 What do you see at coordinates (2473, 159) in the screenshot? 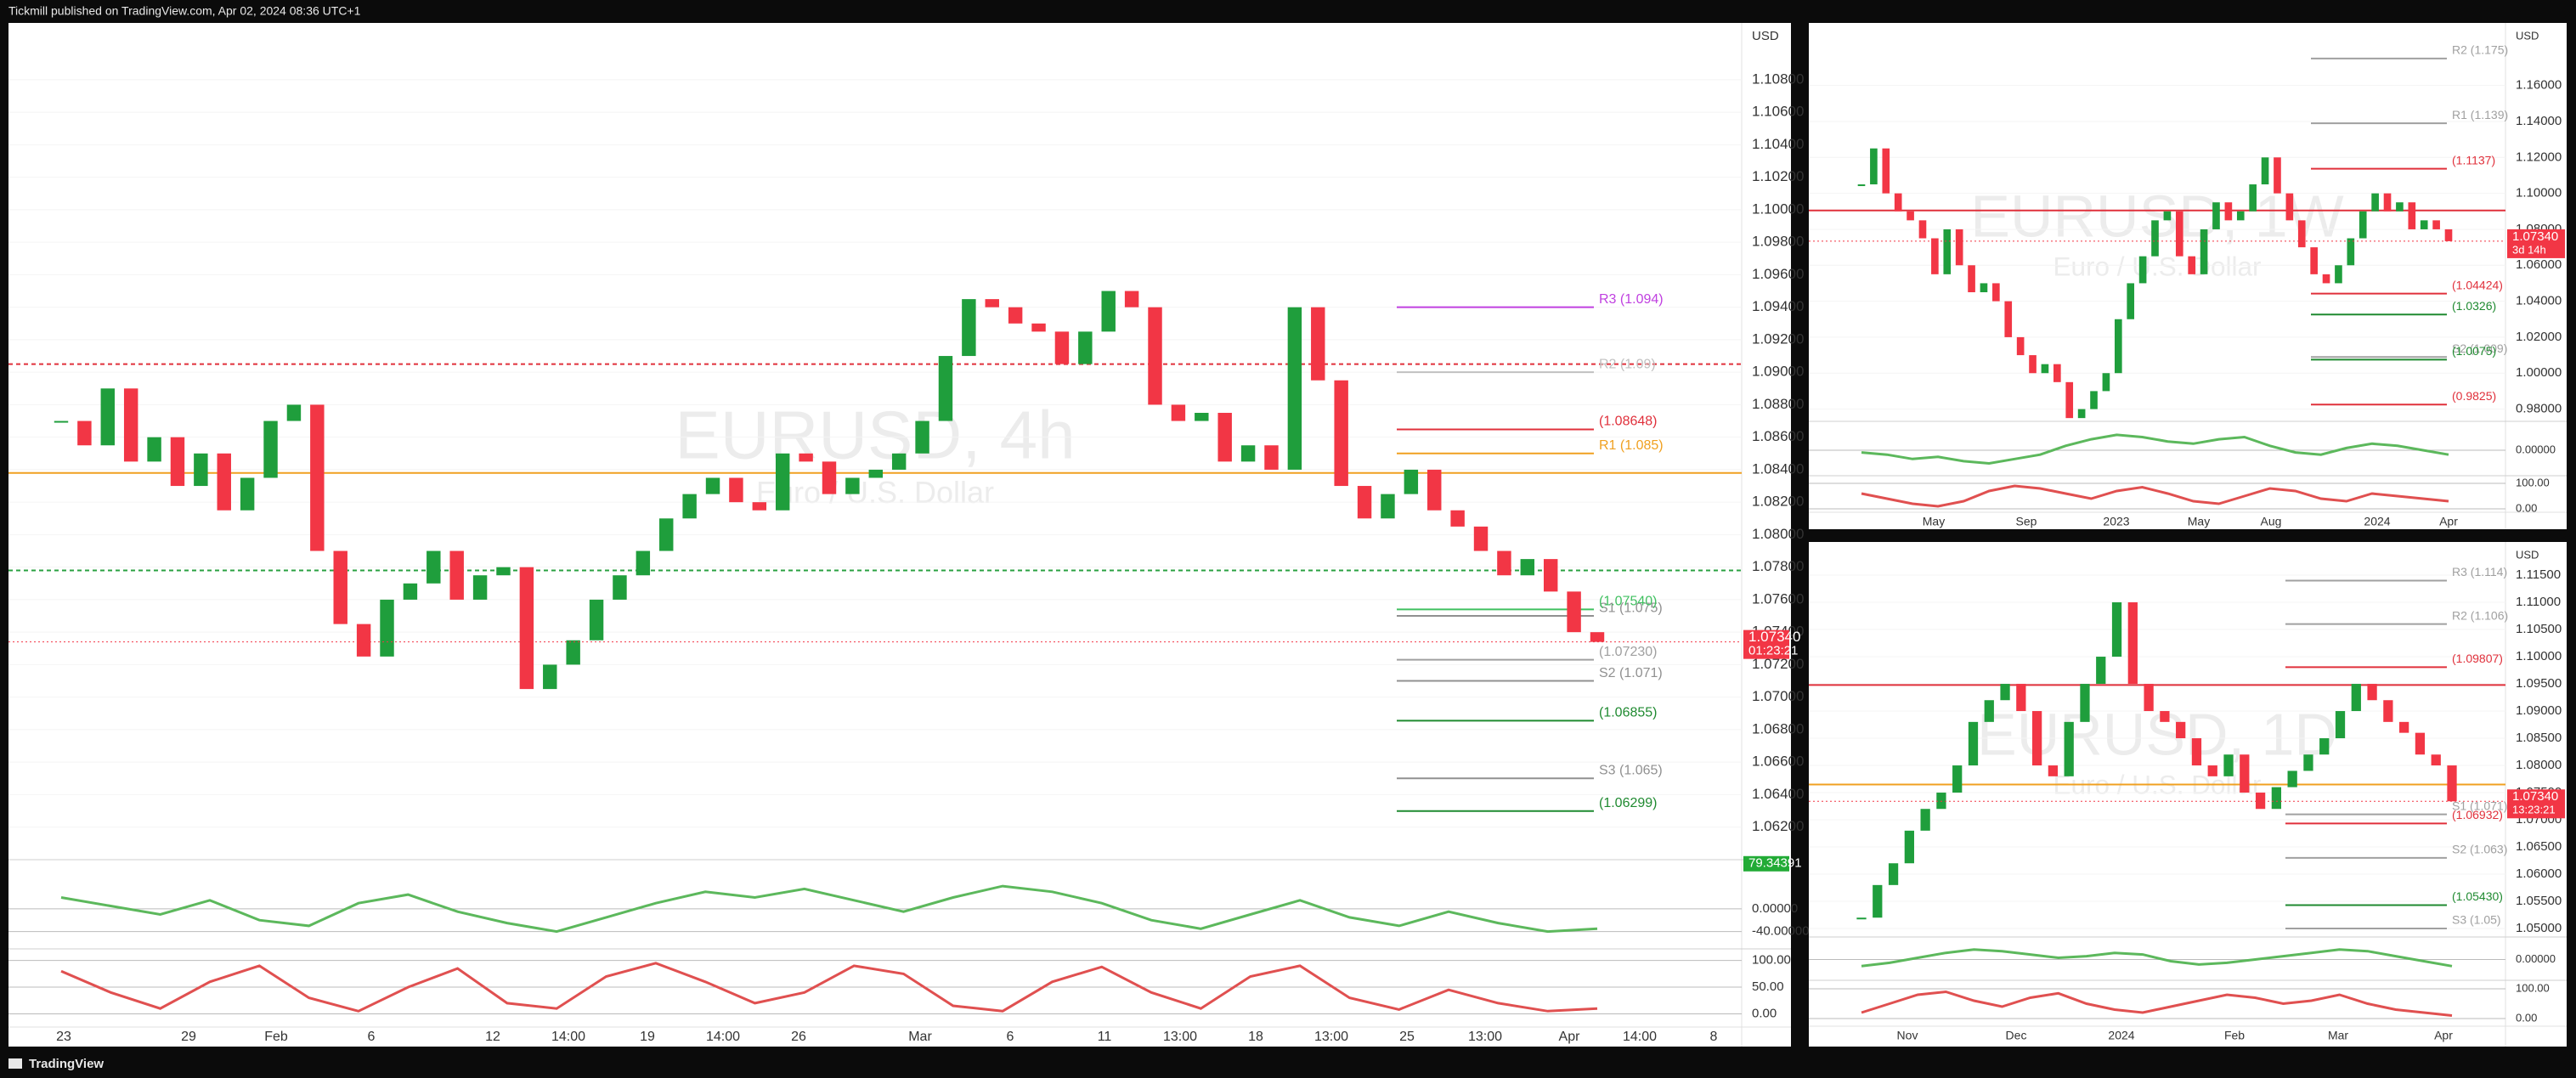
I see `pivot-level-label: (1.1137)` at bounding box center [2473, 159].